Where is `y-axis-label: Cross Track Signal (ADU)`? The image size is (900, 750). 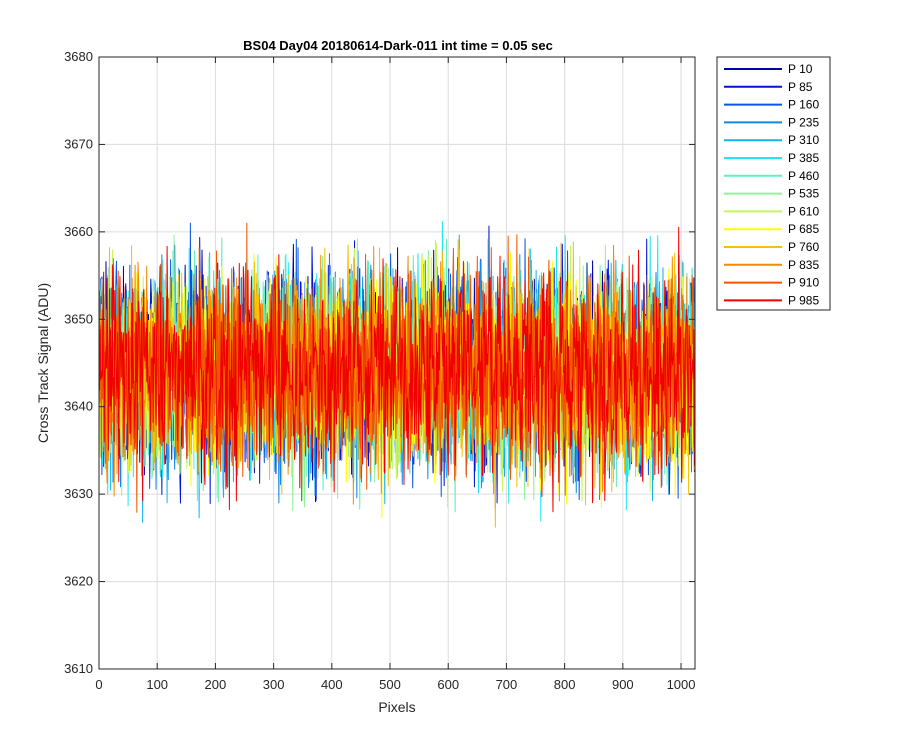
y-axis-label: Cross Track Signal (ADU) is located at coordinates (43, 363).